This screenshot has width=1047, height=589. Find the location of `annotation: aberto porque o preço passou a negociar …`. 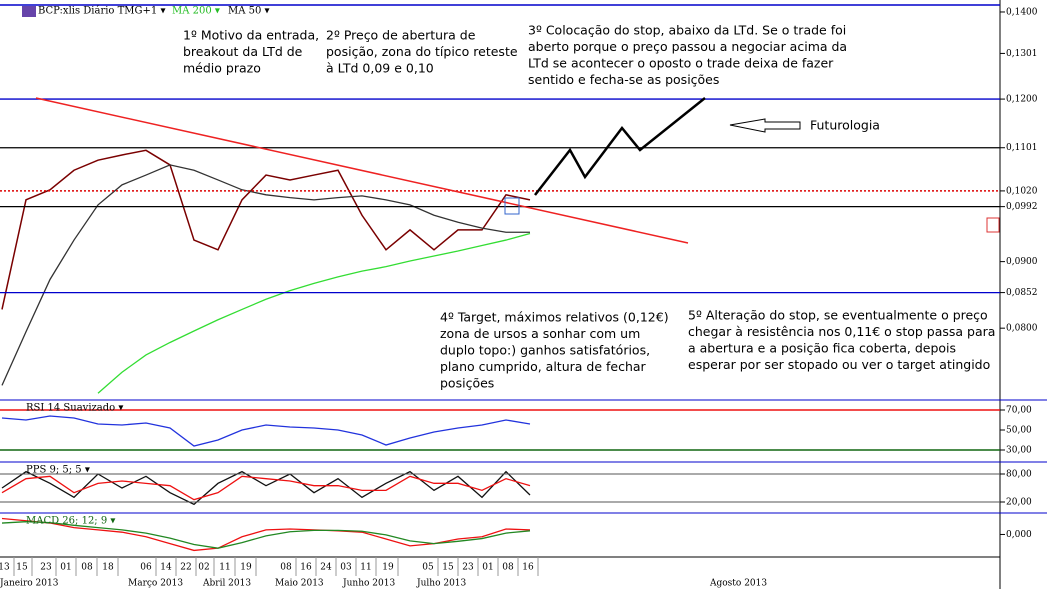

annotation: aberto porque o preço passou a negociar … is located at coordinates (687, 46).